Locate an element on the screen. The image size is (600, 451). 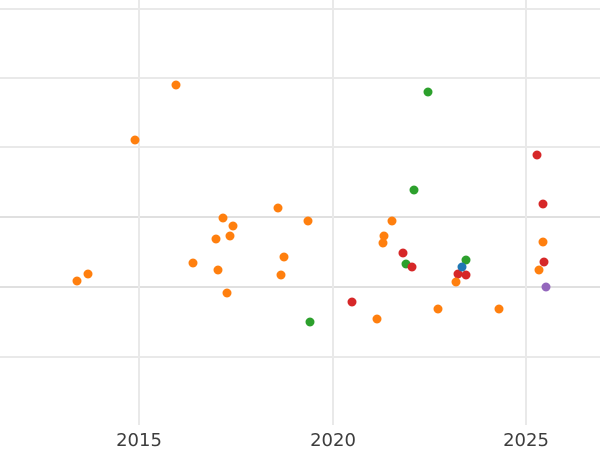
x-tick-label-2015: 2015 is located at coordinates (139, 440).